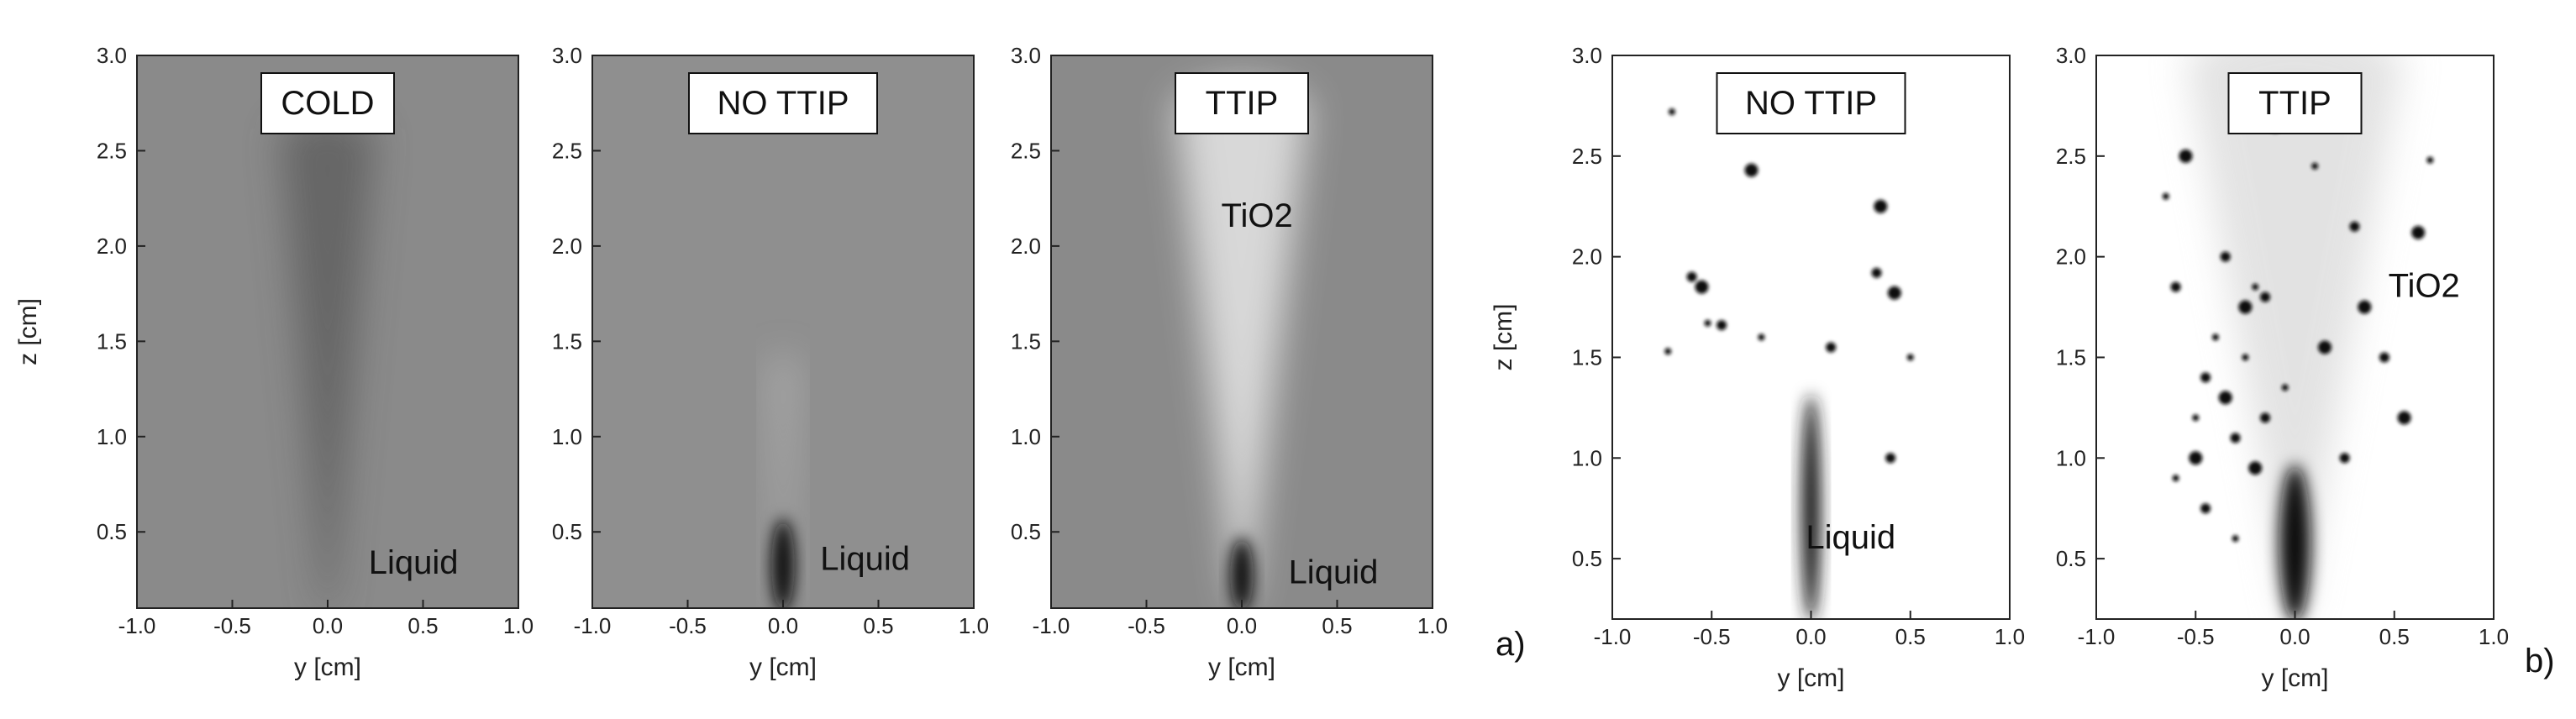 The width and height of the screenshot is (2576, 719). Describe the element at coordinates (1511, 645) in the screenshot. I see `group-label-a: a)` at that location.